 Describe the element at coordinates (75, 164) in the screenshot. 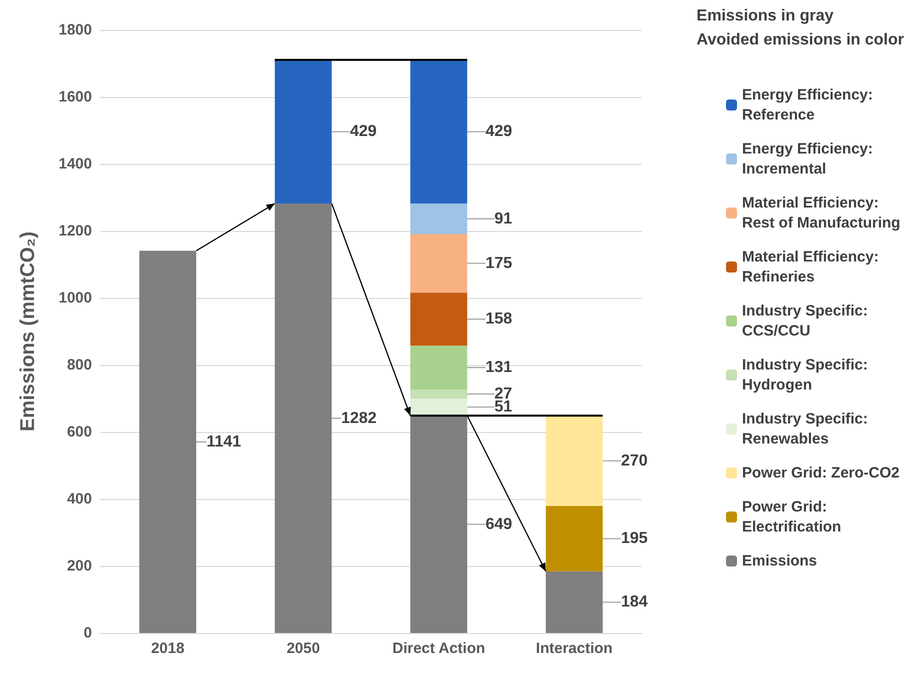

I see `y-tick-label: 1400` at that location.